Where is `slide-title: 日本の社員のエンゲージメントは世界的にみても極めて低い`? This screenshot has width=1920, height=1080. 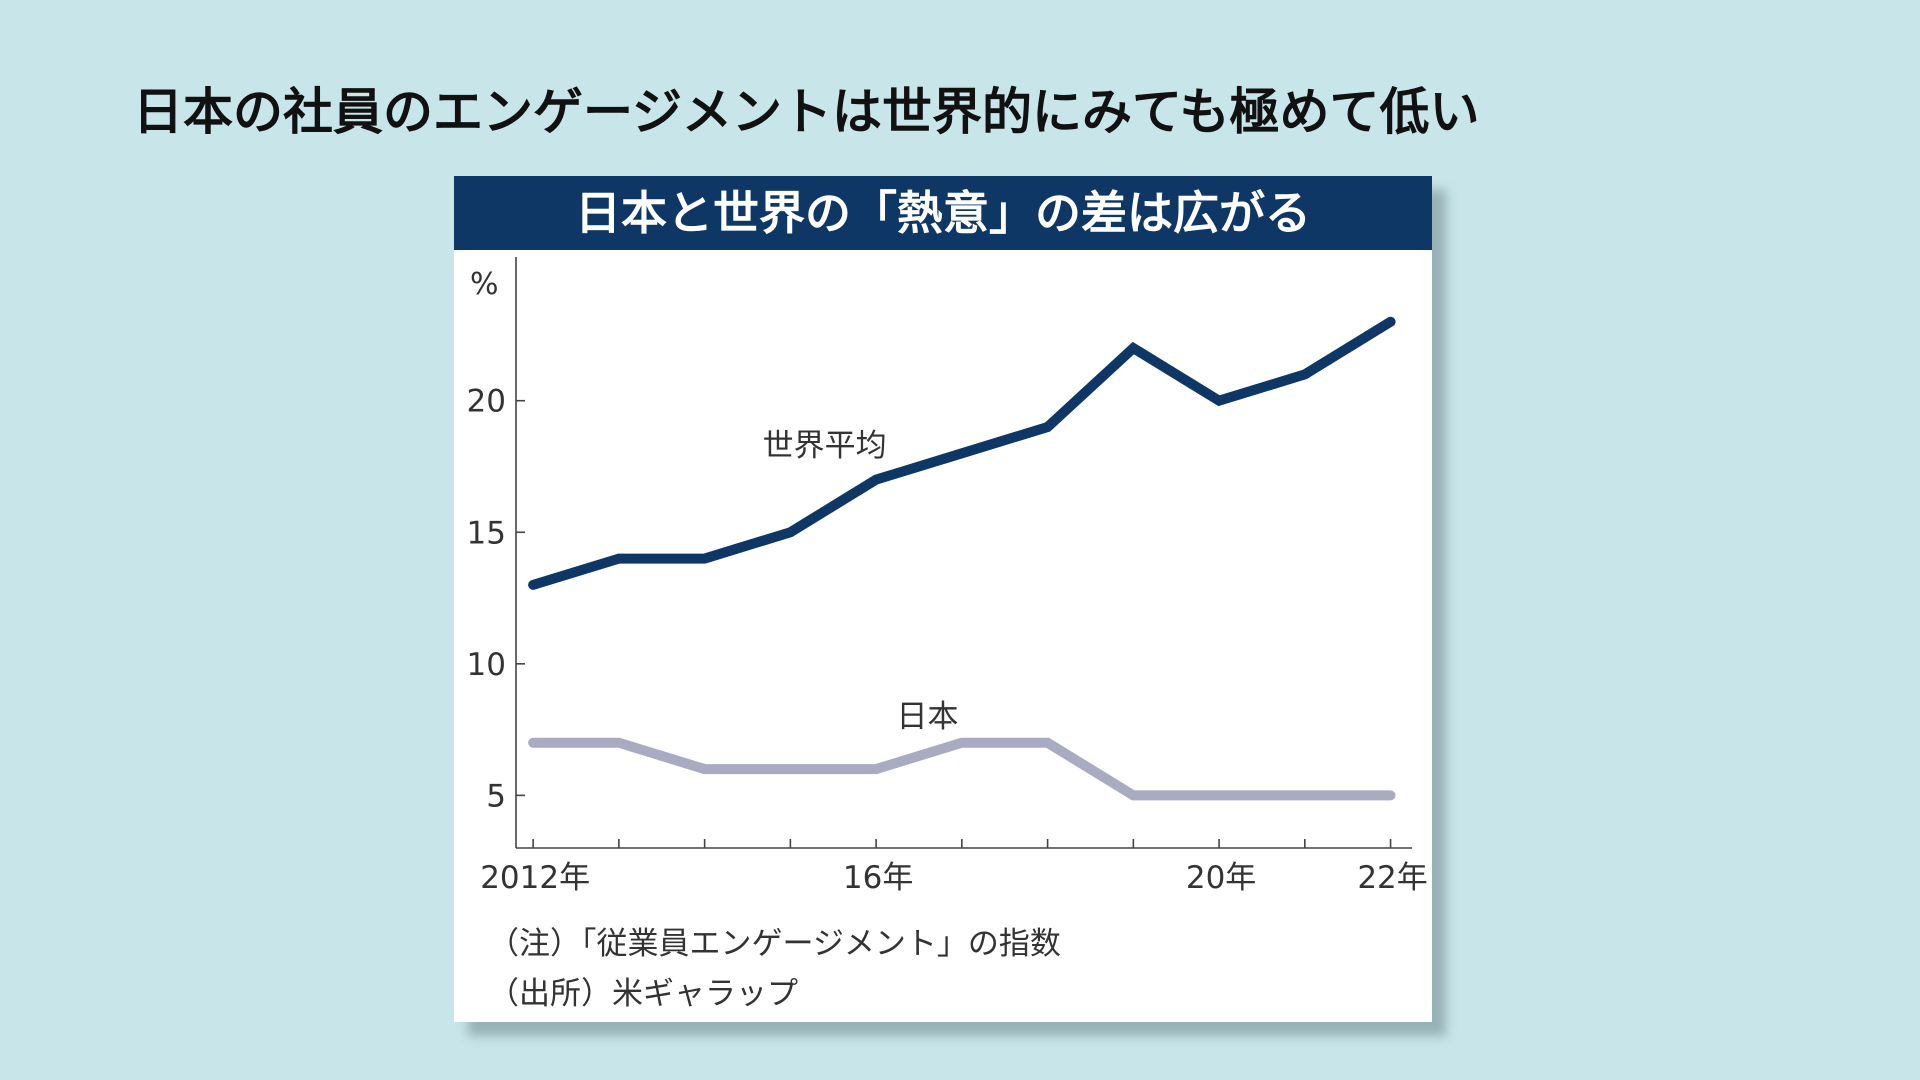 slide-title: 日本の社員のエンゲージメントは世界的にみても極めて低い is located at coordinates (806, 112).